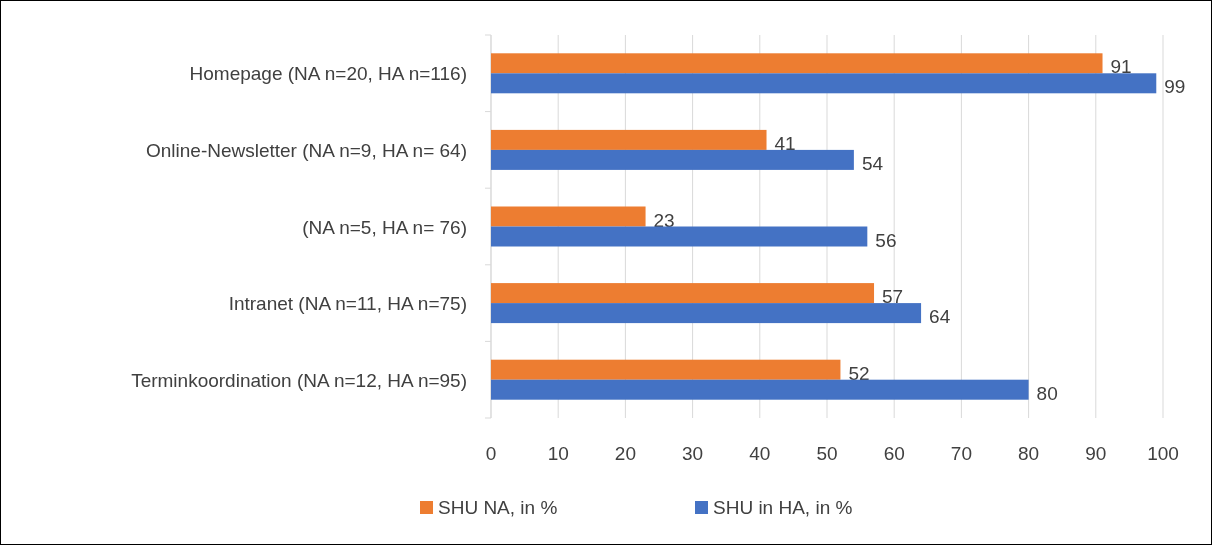 This screenshot has width=1212, height=545. What do you see at coordinates (1096, 453) in the screenshot?
I see `x-tick-label: 90` at bounding box center [1096, 453].